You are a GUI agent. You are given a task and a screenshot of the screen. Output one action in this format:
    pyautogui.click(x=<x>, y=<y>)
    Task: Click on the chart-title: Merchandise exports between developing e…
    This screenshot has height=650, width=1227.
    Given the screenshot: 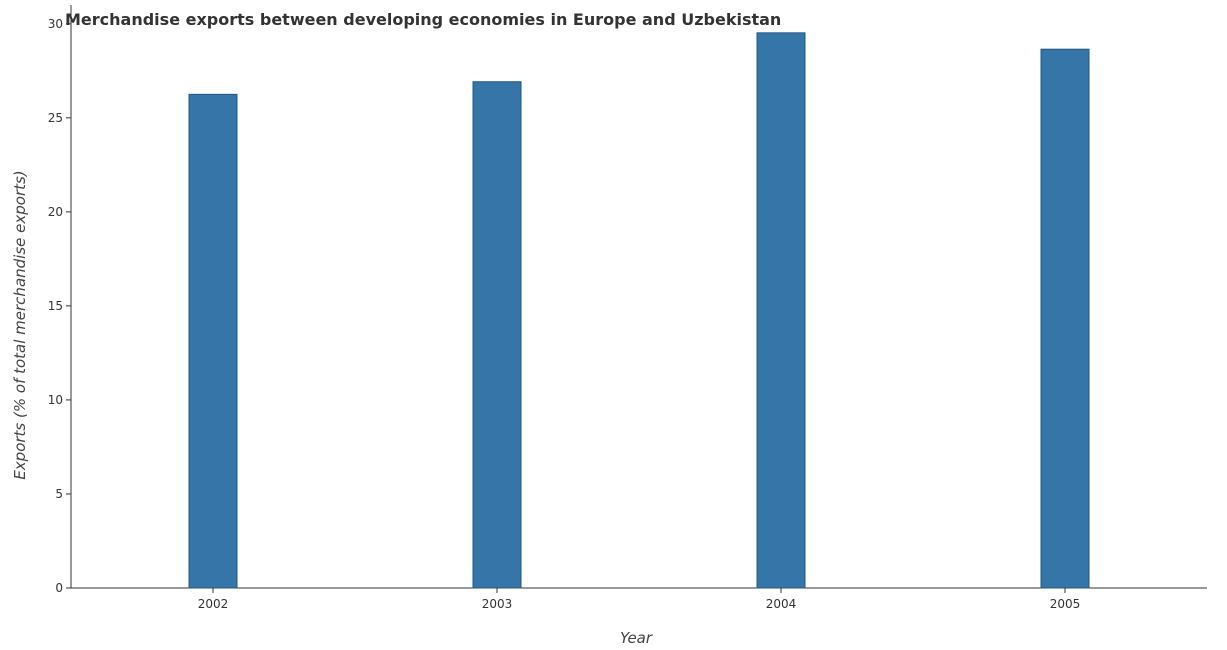 What is the action you would take?
    pyautogui.click(x=423, y=19)
    